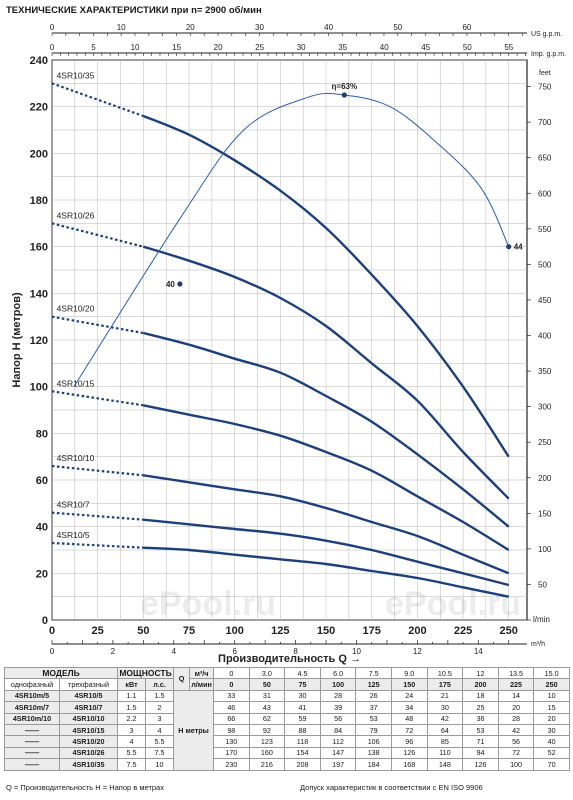 Image resolution: width=573 pixels, height=800 pixels. I want to click on head-value: 34, so click(409, 707).